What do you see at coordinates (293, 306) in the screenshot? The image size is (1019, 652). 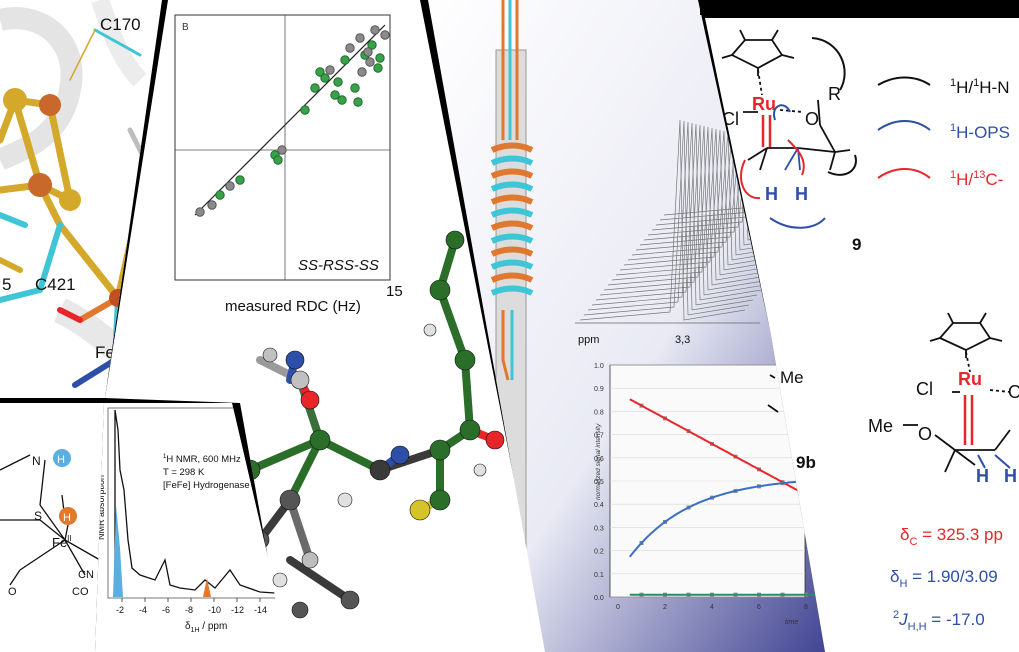 I see `rdc-xlabel: measured RDC (Hz)` at bounding box center [293, 306].